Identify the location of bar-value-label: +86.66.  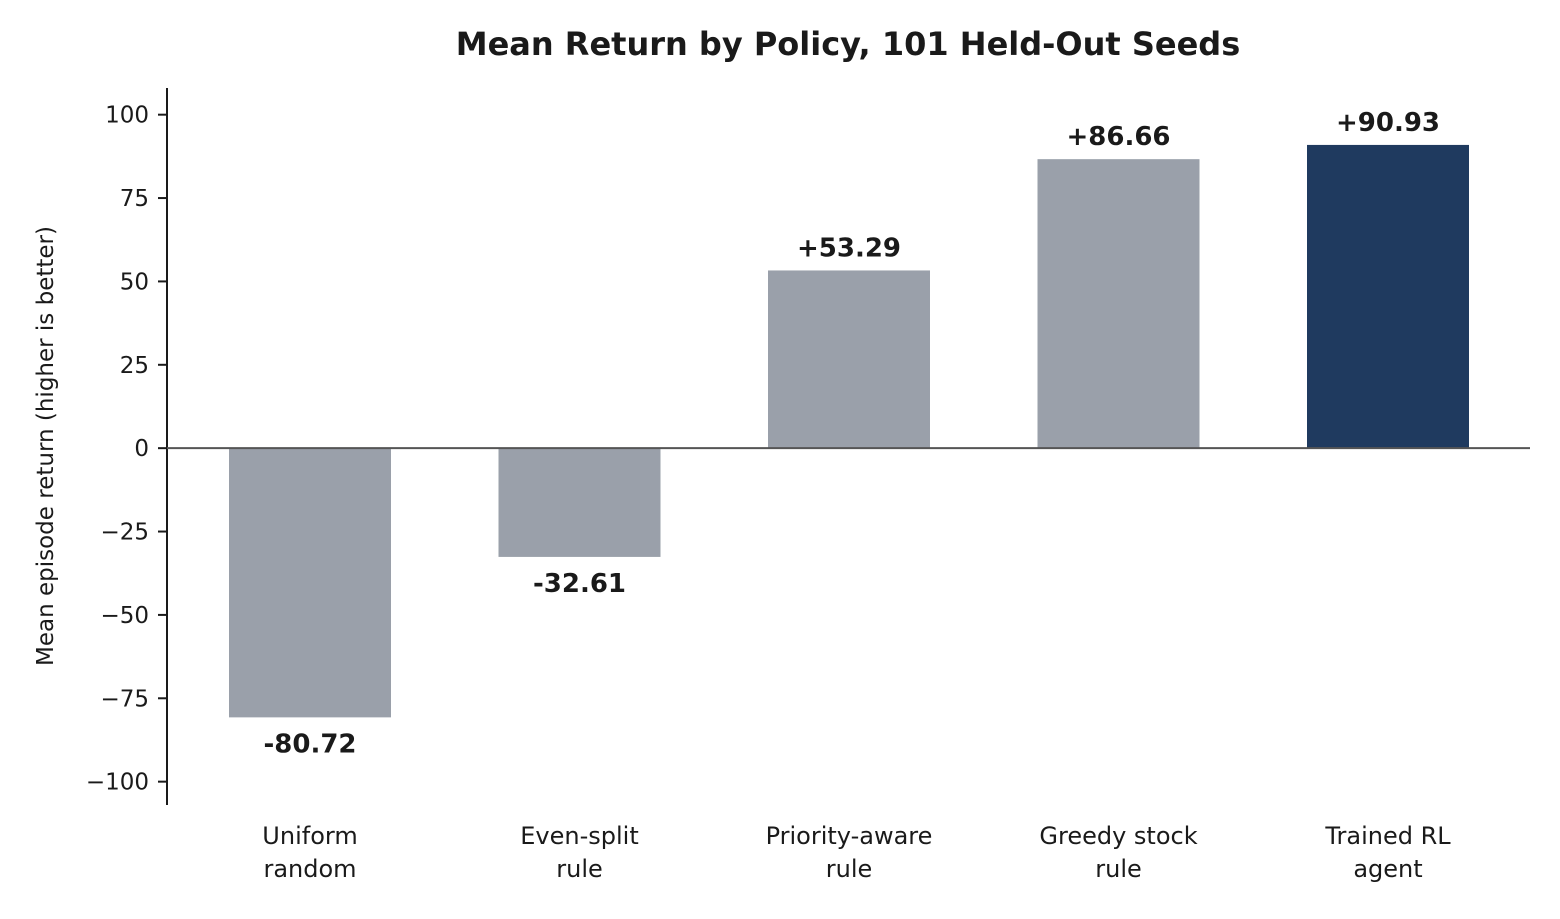
(1118, 137).